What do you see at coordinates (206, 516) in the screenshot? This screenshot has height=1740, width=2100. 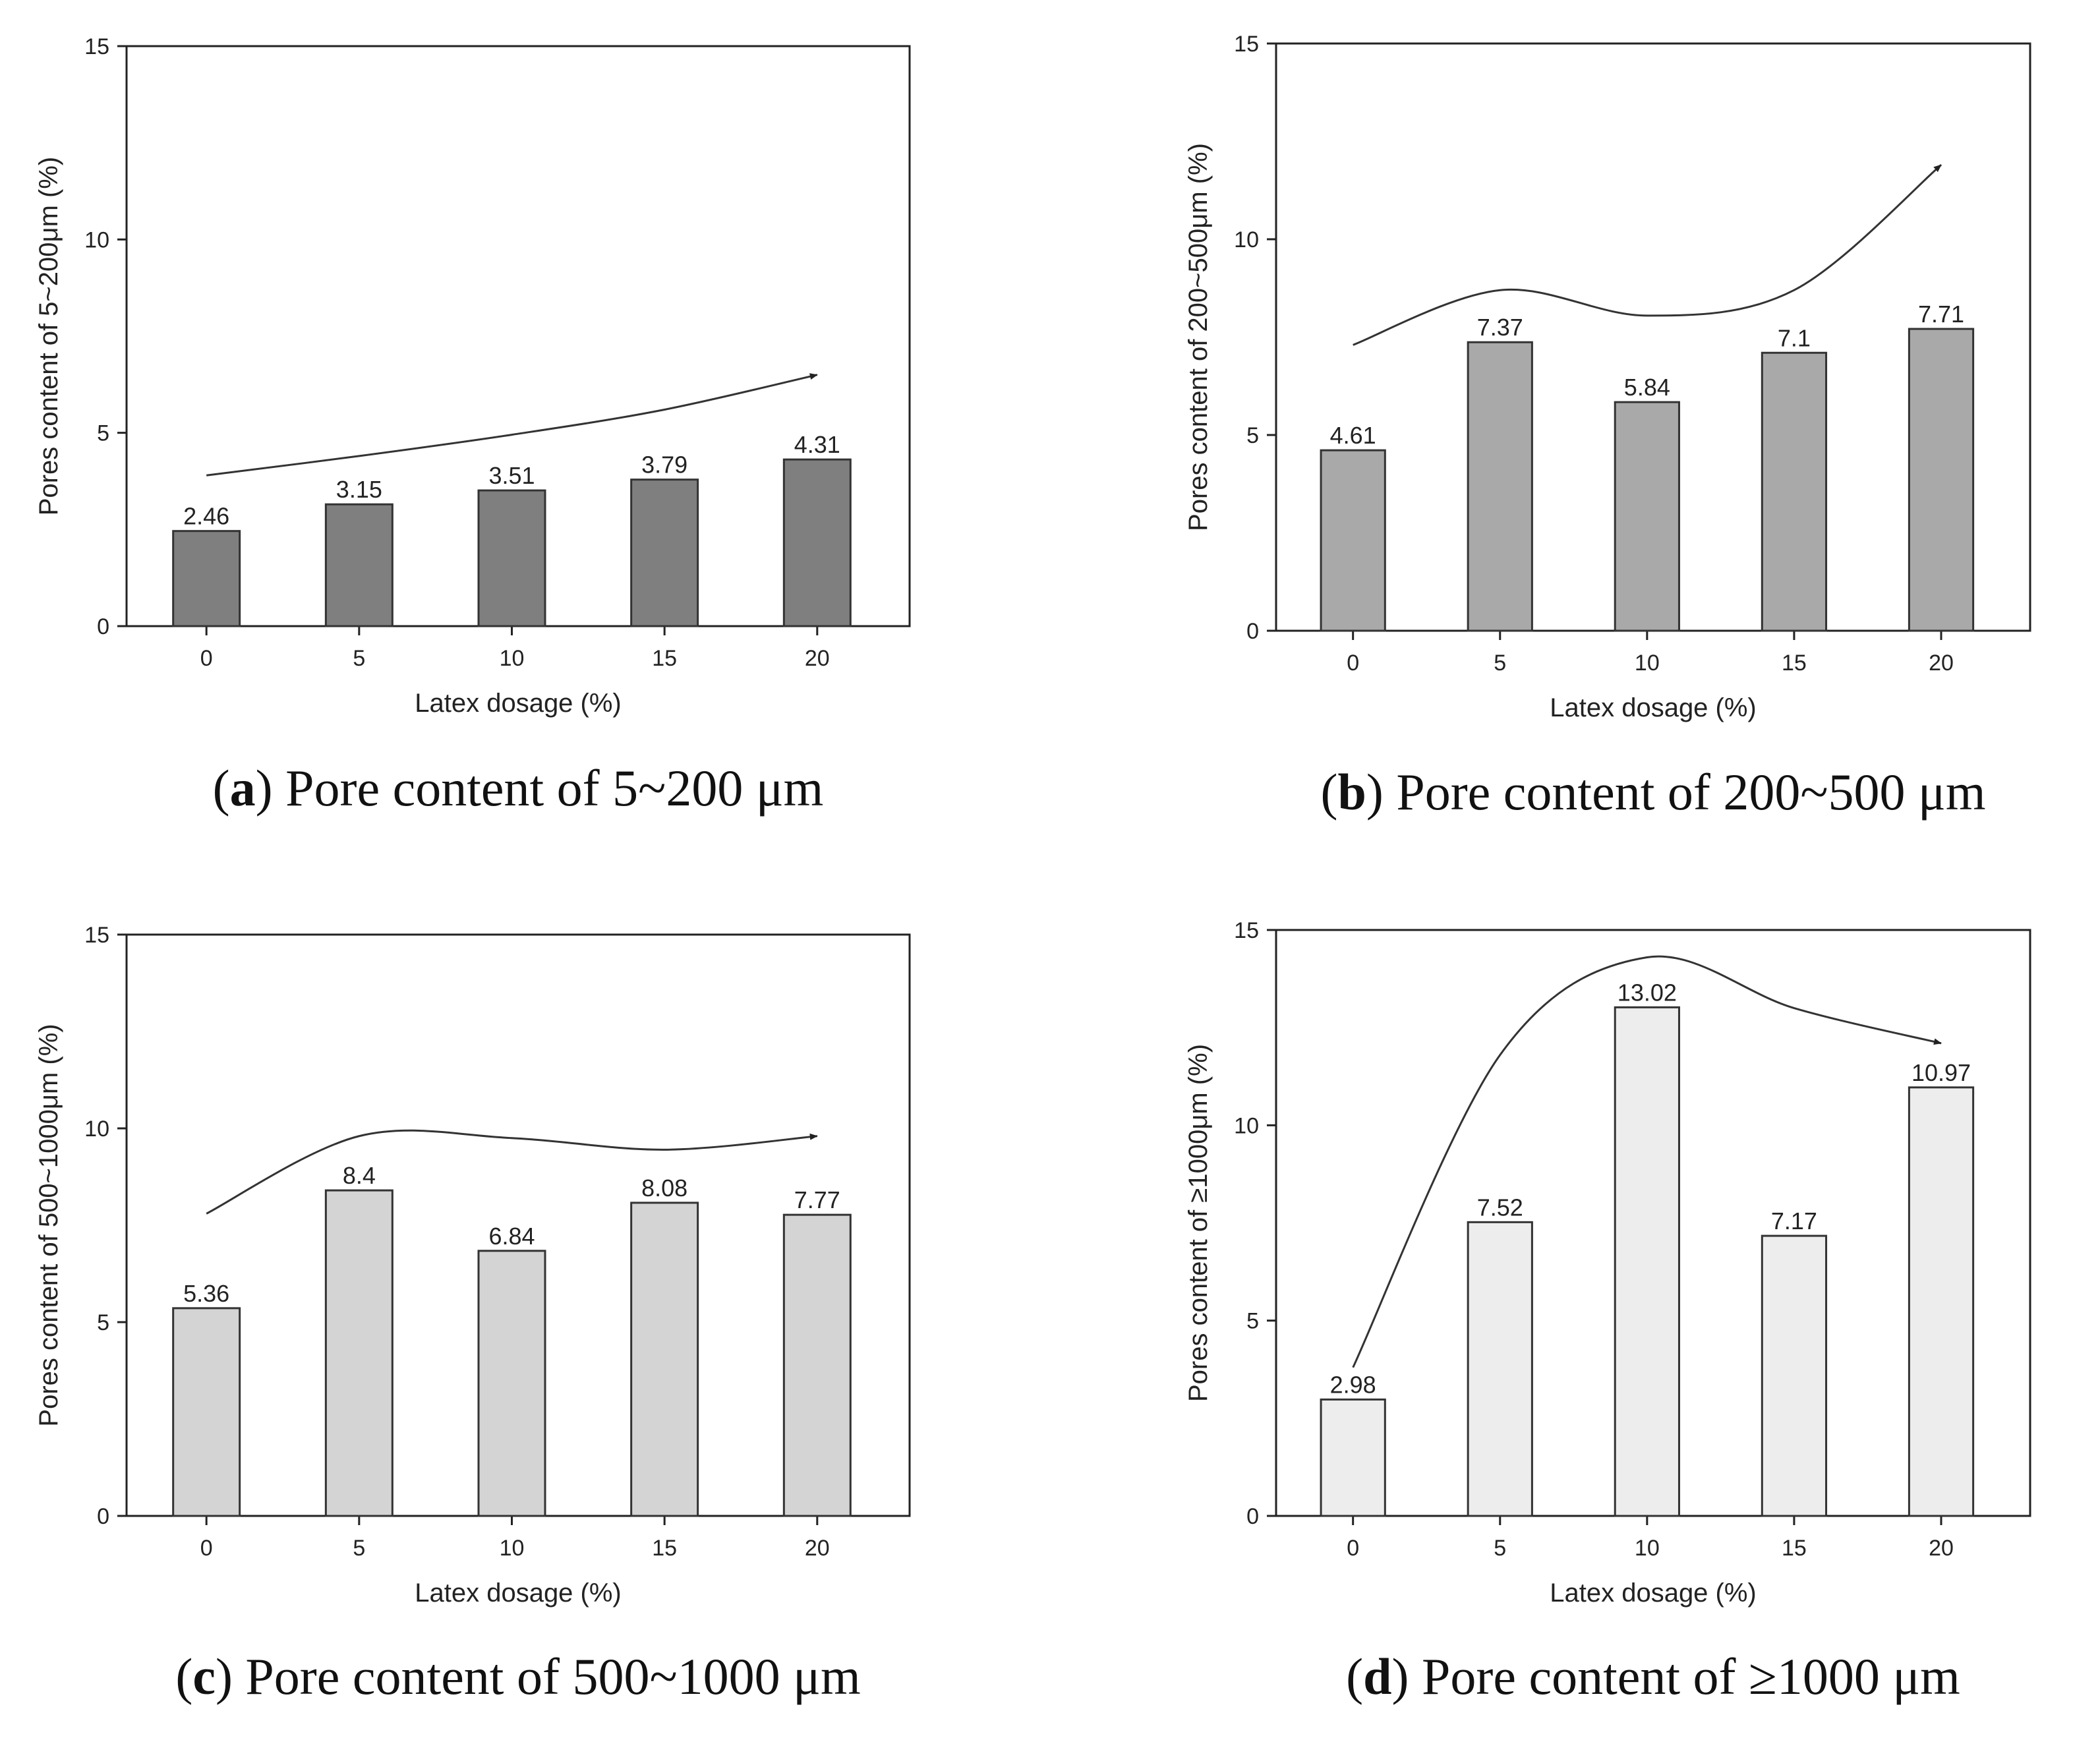 I see `data-label: 2.46` at bounding box center [206, 516].